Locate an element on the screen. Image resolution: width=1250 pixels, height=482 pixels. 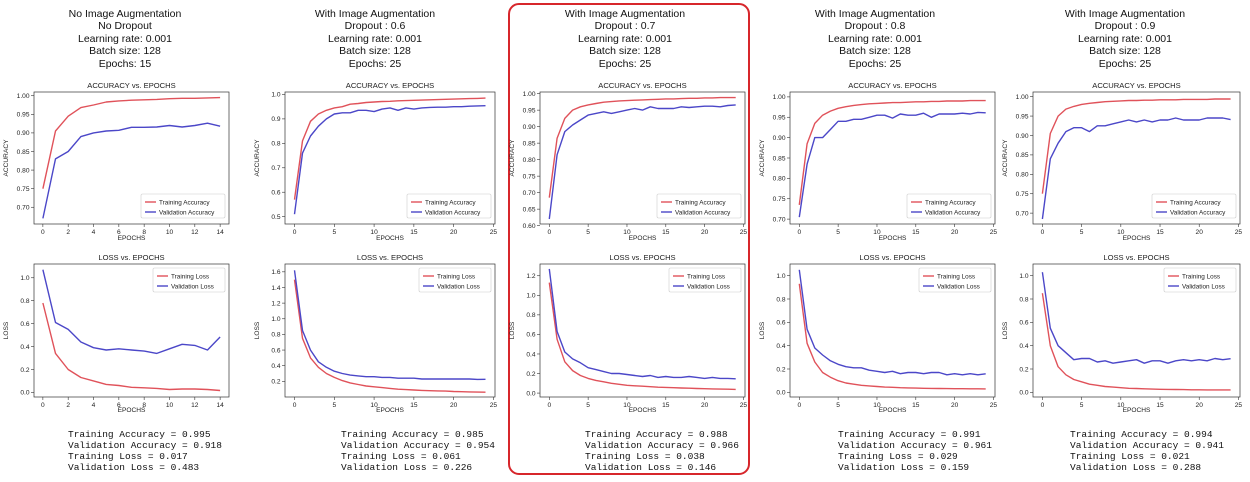
header-line: No Image Augmentation is located at coordinates (125, 14).